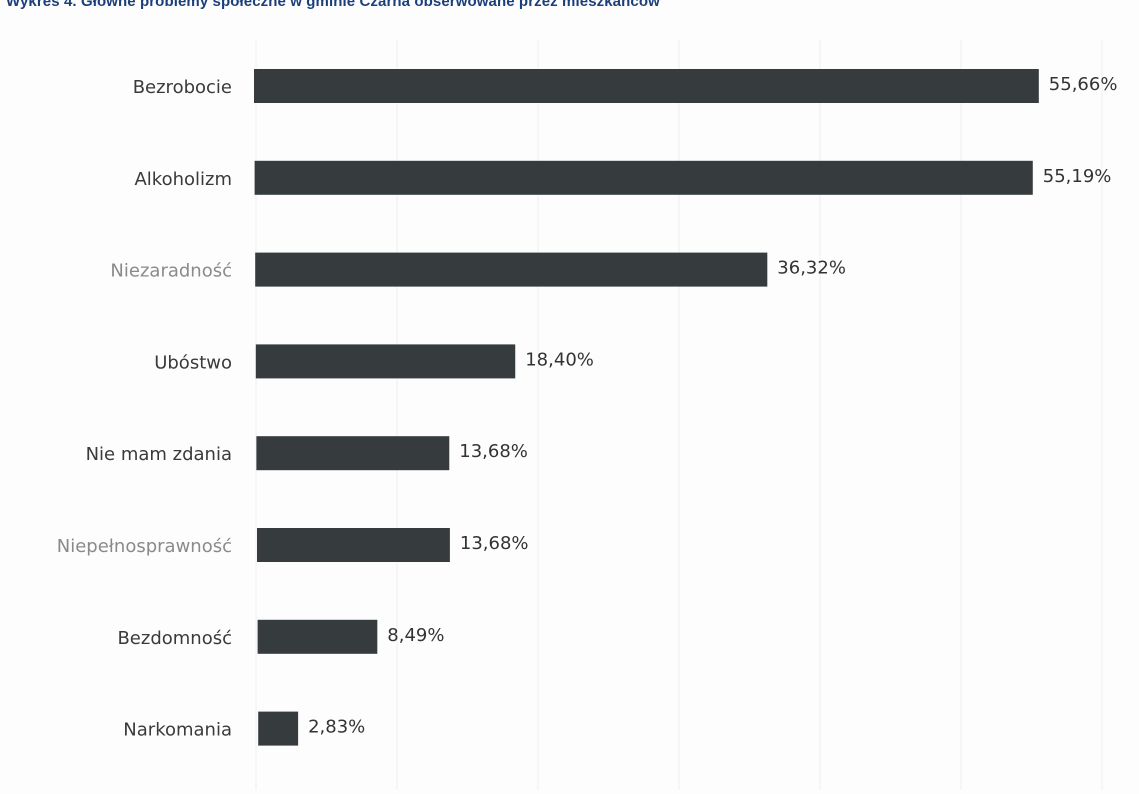 This screenshot has width=1139, height=794. What do you see at coordinates (415, 635) in the screenshot?
I see `value-label: 8,49%` at bounding box center [415, 635].